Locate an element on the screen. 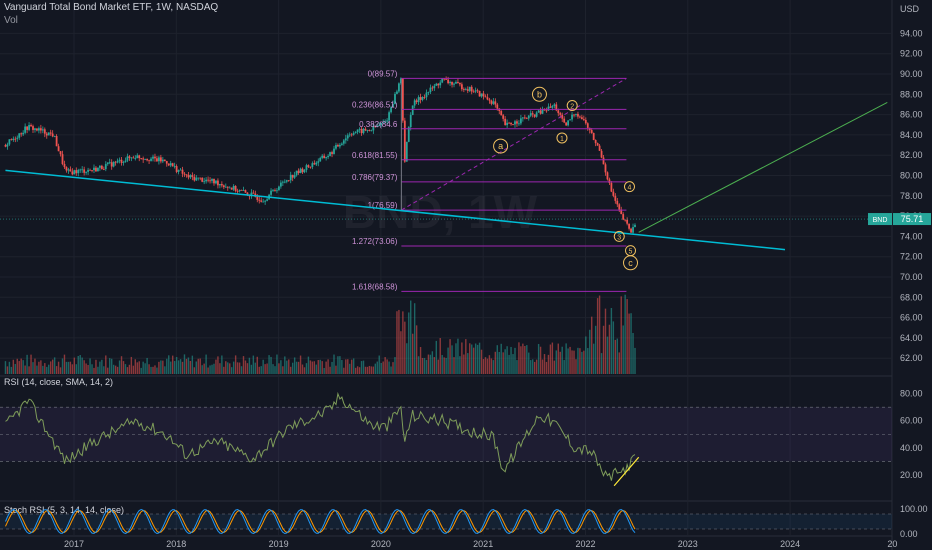 This screenshot has height=550, width=932. wave-label: 1 is located at coordinates (562, 139).